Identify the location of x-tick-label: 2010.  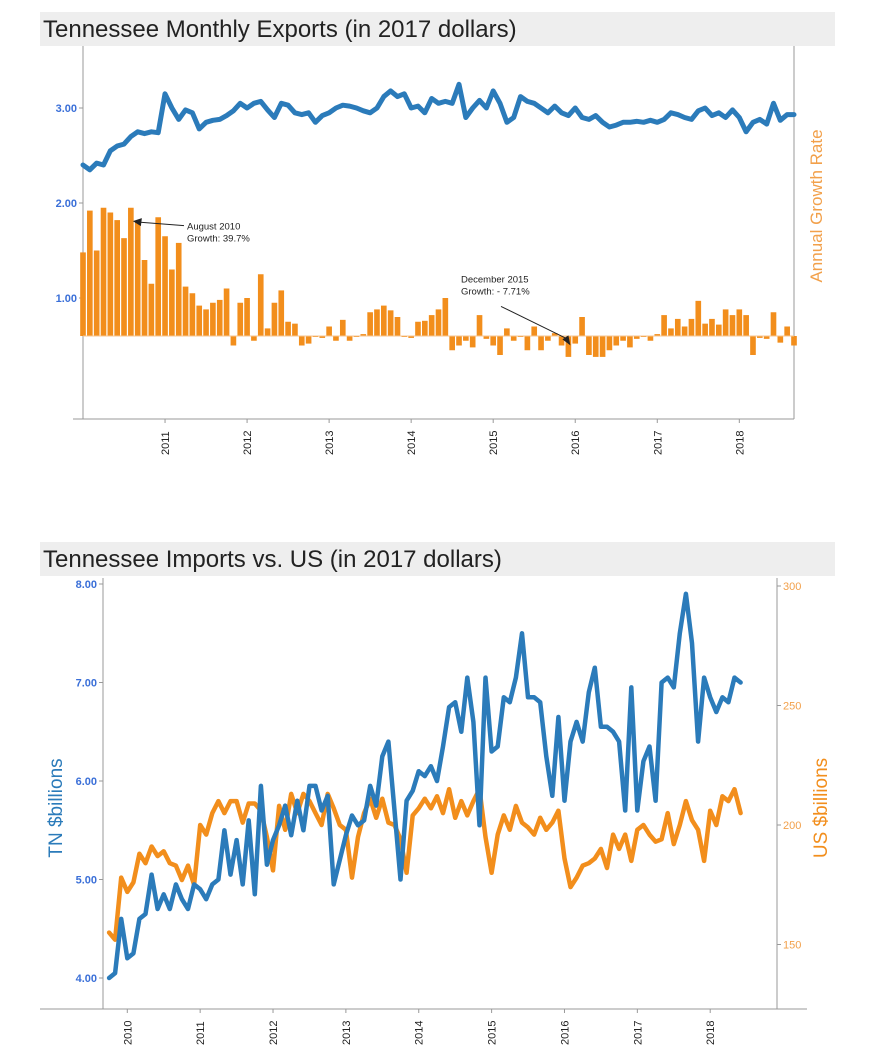
(128, 1033).